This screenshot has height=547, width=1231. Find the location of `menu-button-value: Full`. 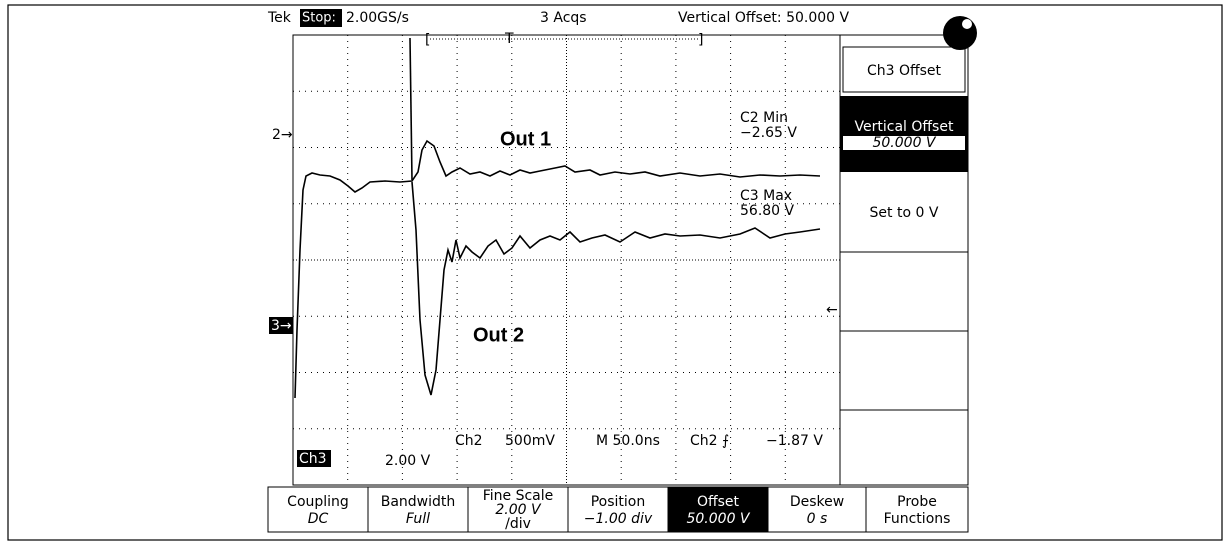

menu-button-value: Full is located at coordinates (418, 519).